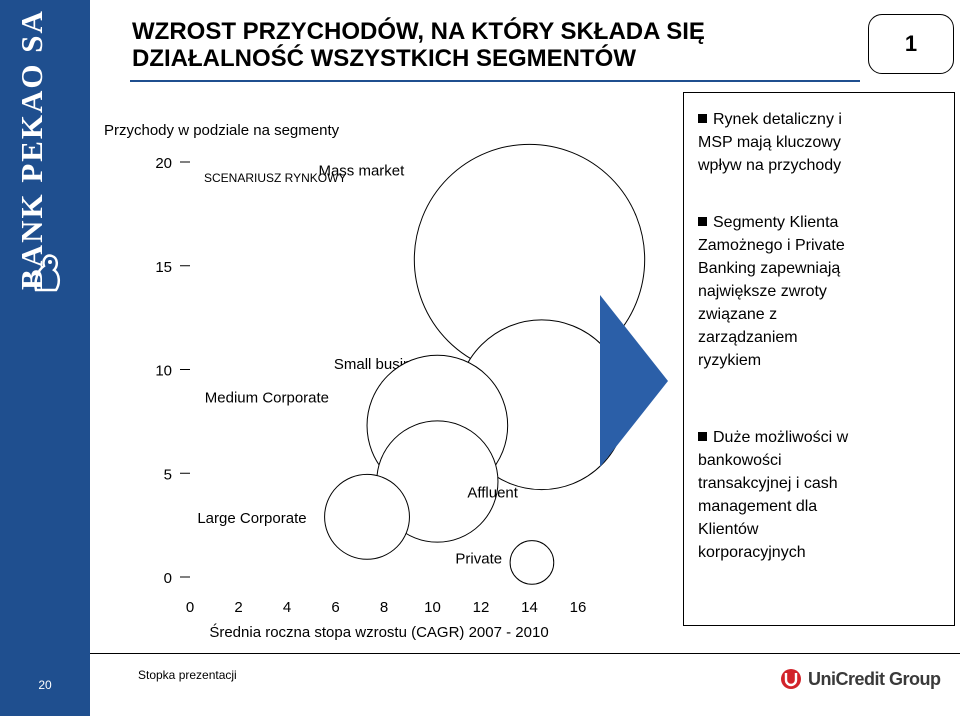 The width and height of the screenshot is (960, 717). I want to click on x-tick-label: 6, so click(335, 607).